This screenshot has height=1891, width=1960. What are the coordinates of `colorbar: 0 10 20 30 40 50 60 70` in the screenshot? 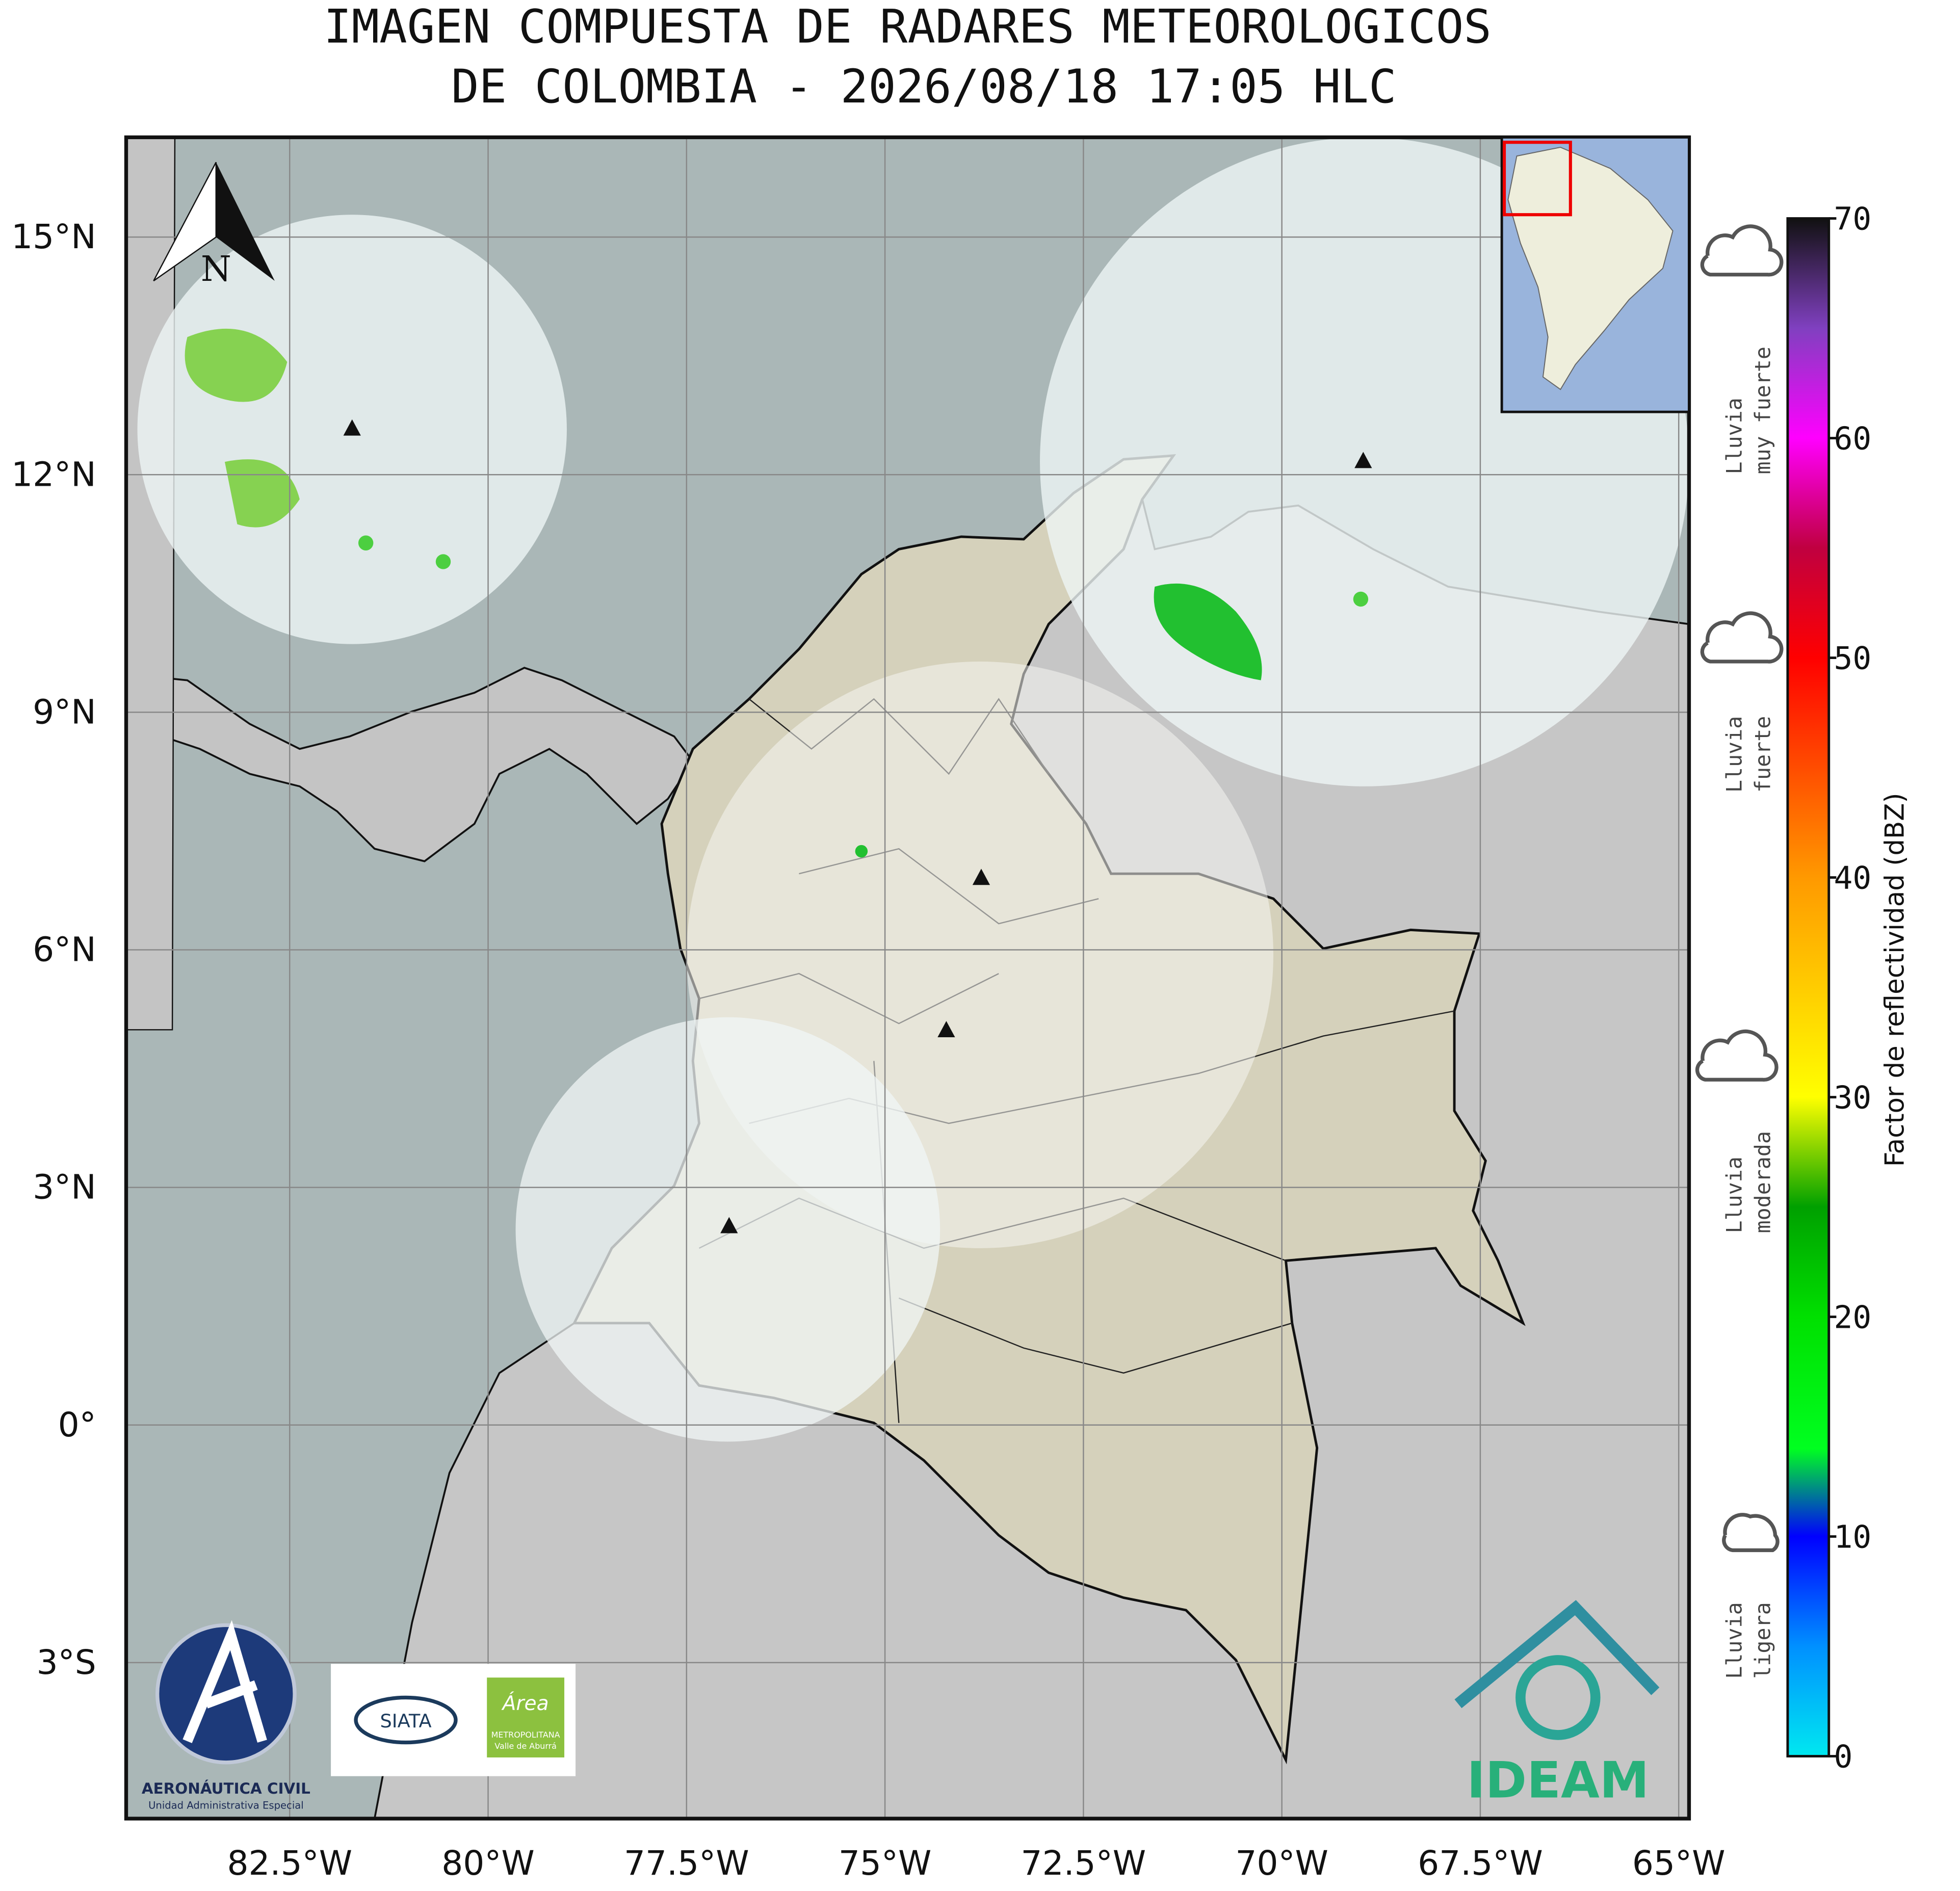 It's located at (1829, 988).